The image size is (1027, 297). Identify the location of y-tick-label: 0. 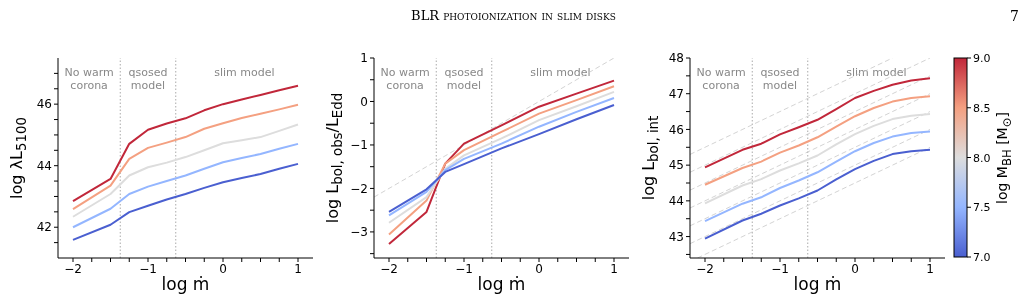
(364, 101).